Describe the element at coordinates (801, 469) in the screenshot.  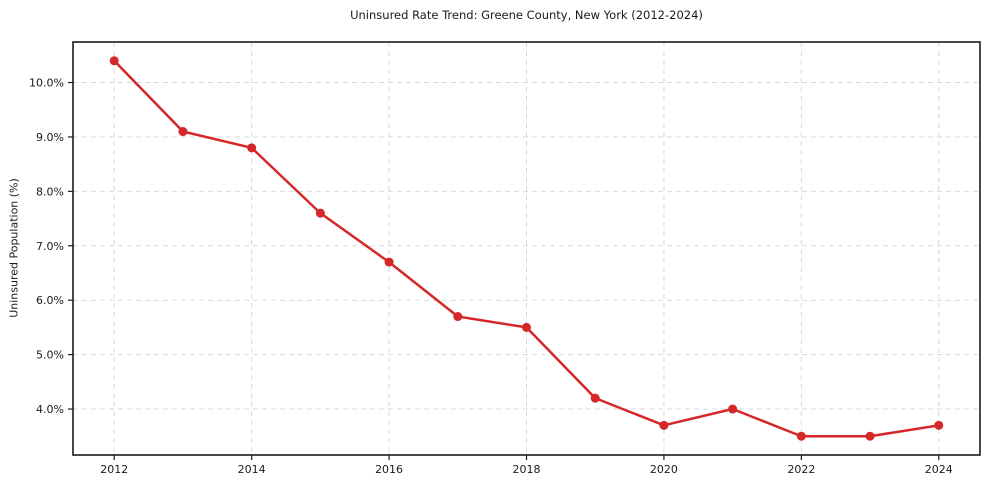
I see `x-tick-label: 2022` at that location.